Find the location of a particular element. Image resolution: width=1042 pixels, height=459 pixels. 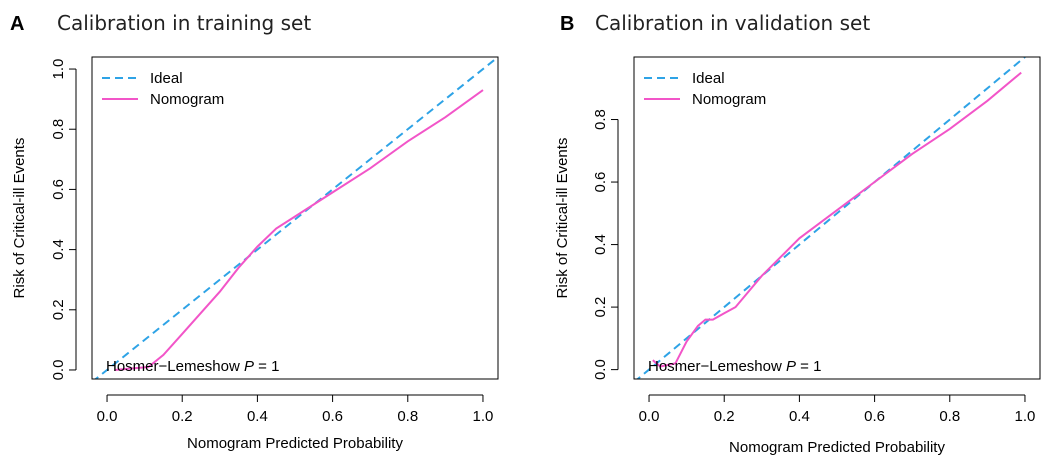

panel-b-y-tick-label: 0.8 is located at coordinates (600, 119).